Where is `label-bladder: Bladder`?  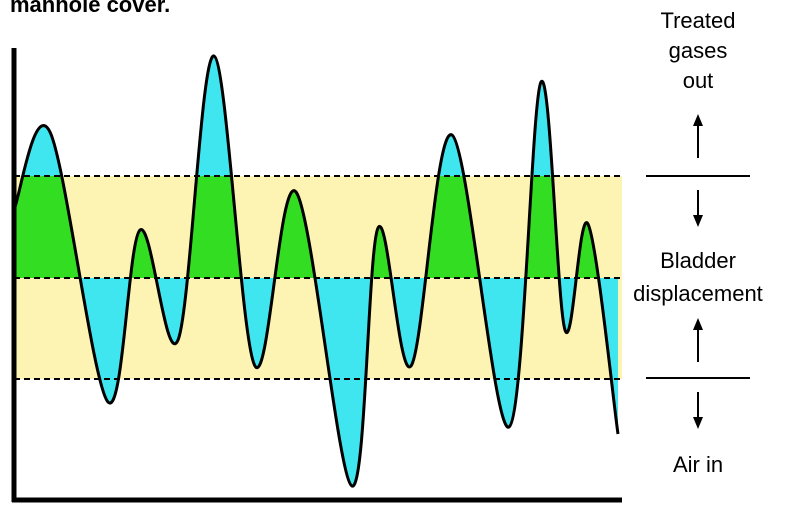 label-bladder: Bladder is located at coordinates (698, 260).